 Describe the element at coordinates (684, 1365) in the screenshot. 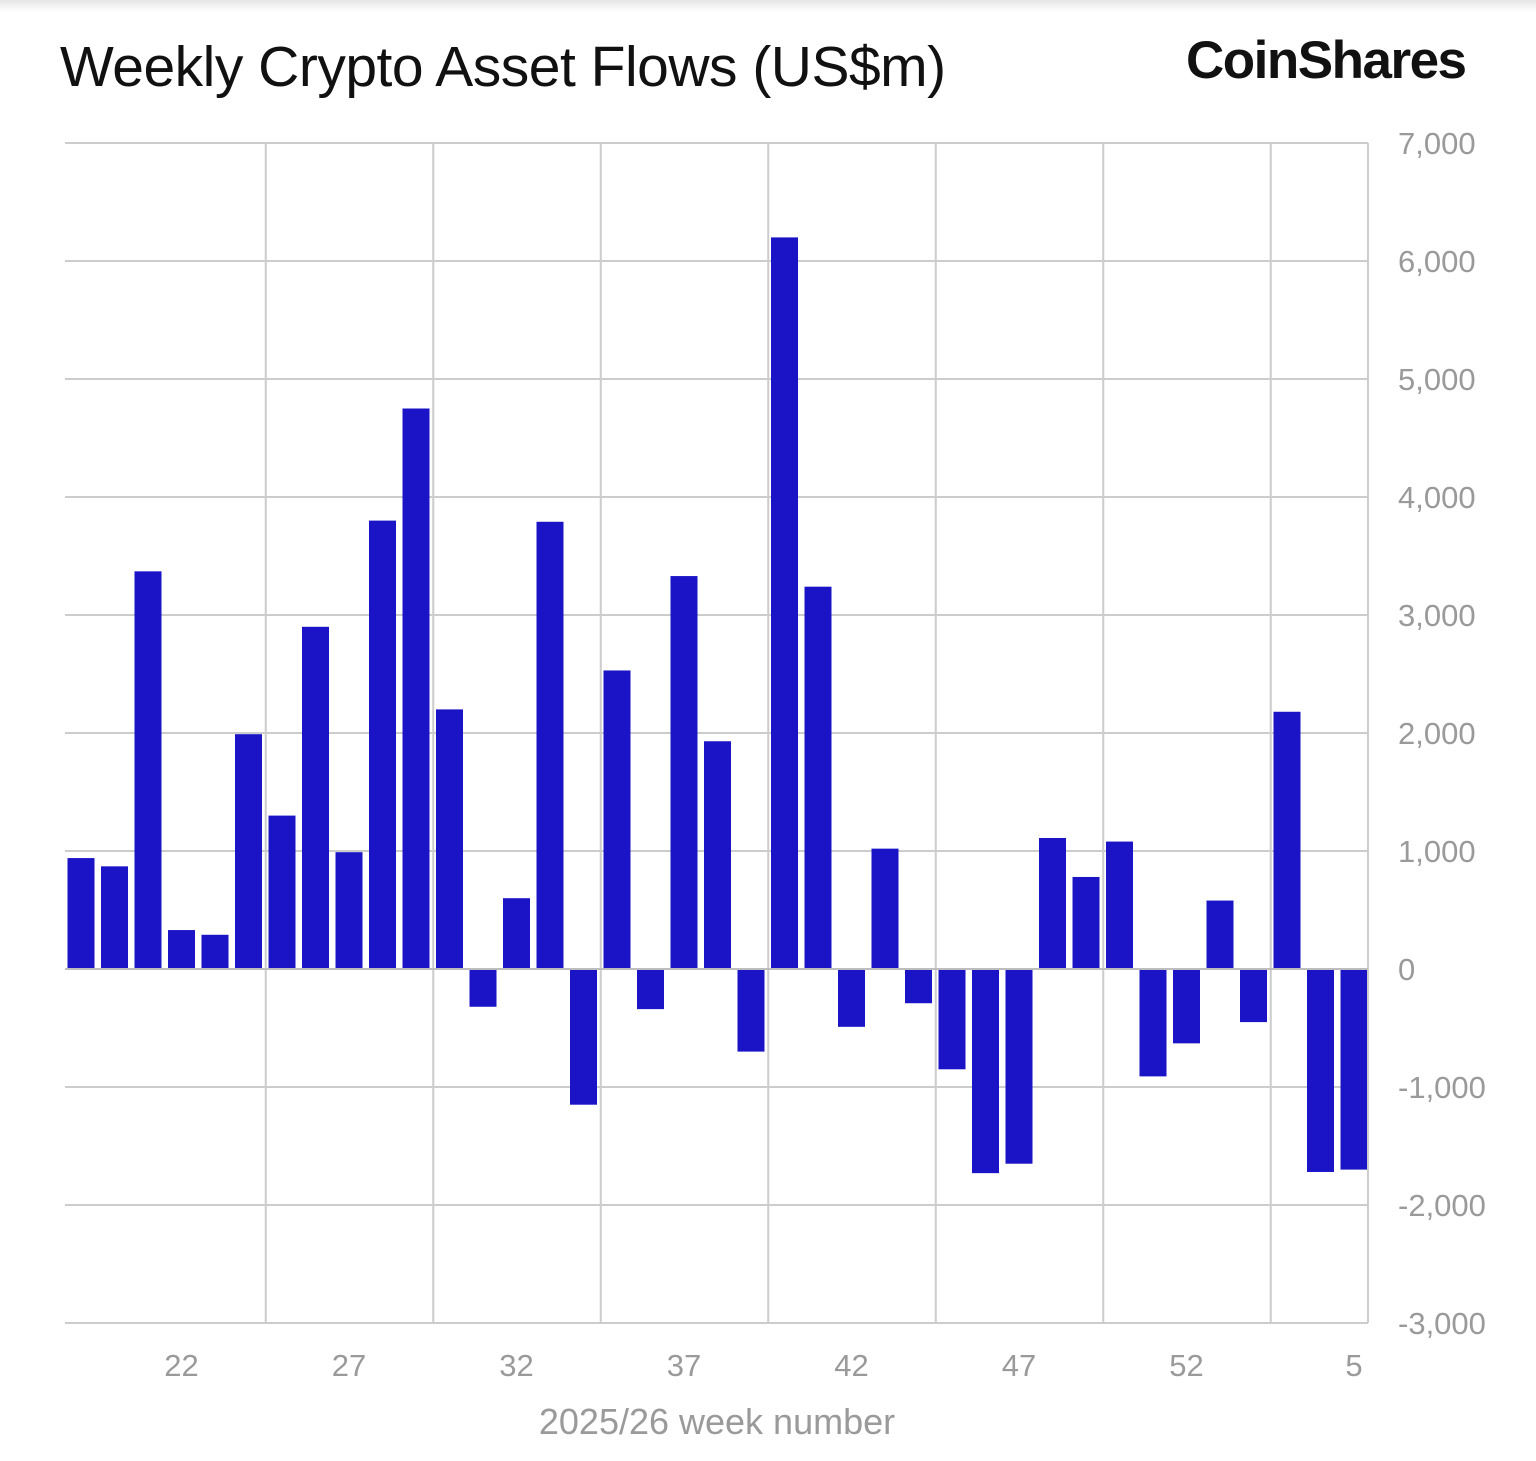

I see `x-tick-label: 37` at that location.